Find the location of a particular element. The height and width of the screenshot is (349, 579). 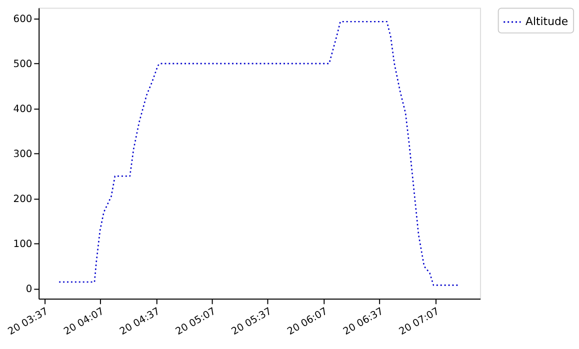

y-tick-label: 200 is located at coordinates (22, 200).